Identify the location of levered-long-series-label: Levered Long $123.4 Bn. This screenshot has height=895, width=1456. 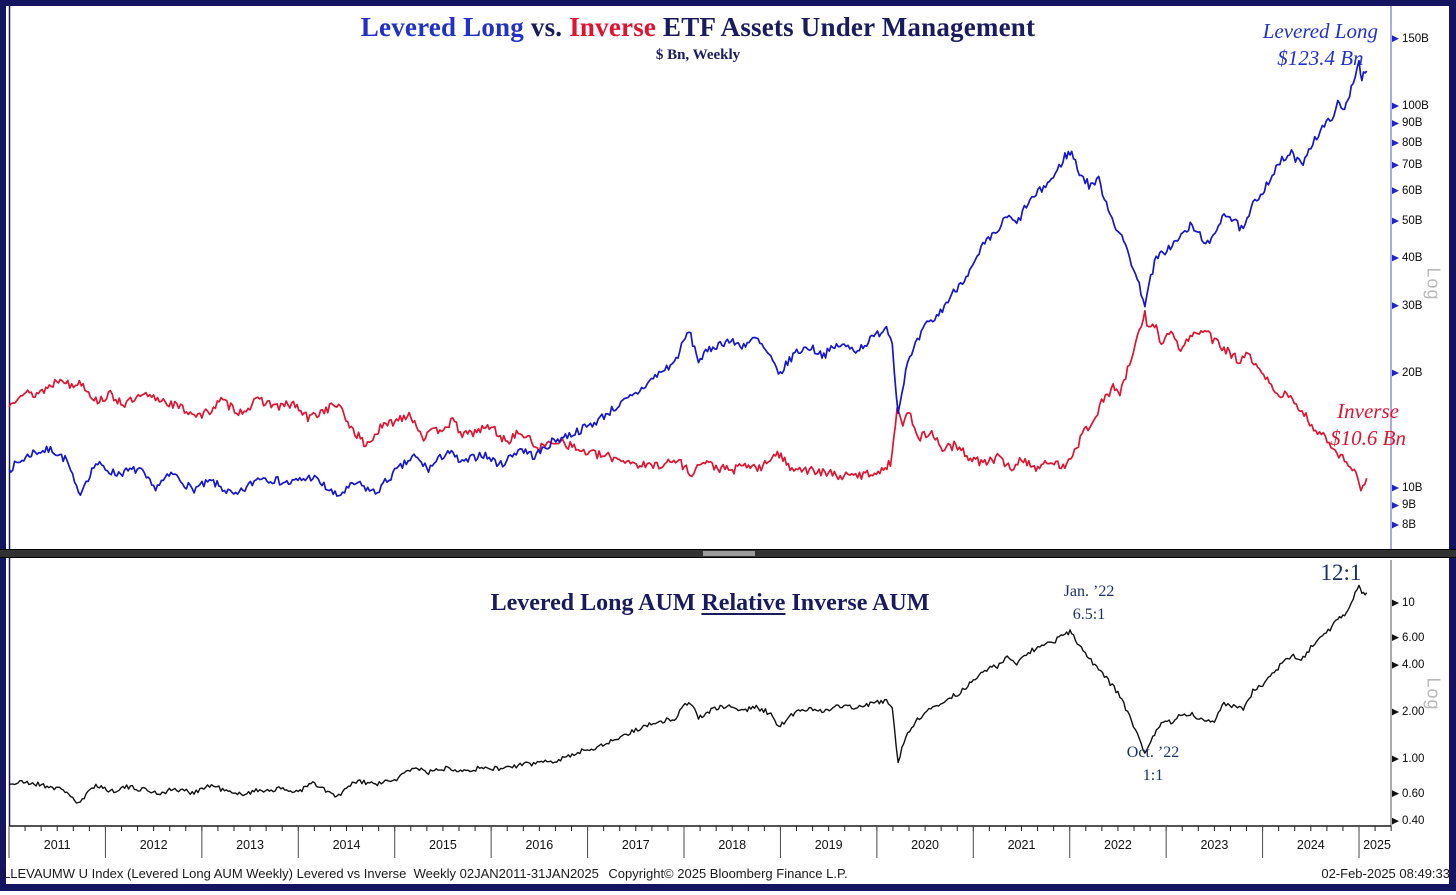
(1320, 45).